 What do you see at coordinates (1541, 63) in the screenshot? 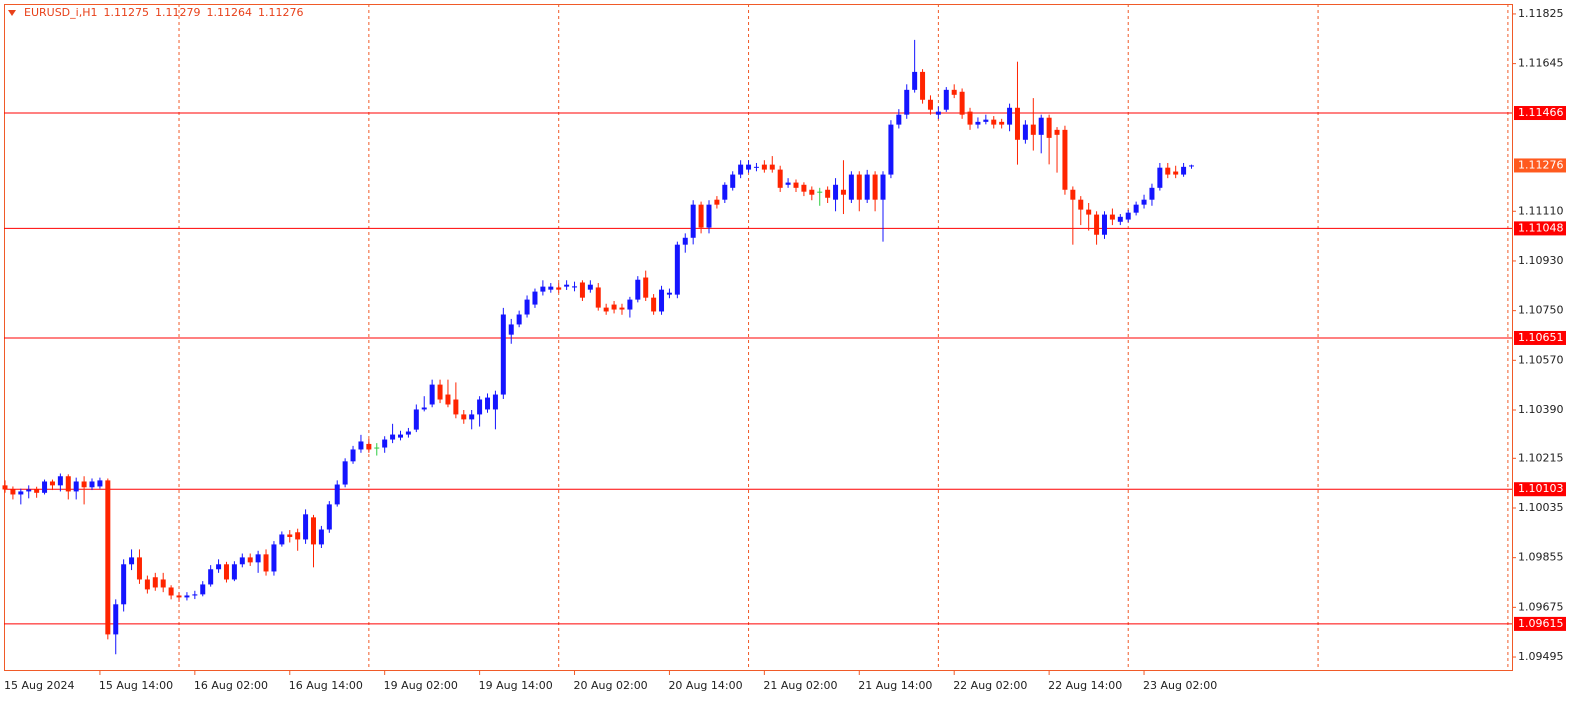
I see `y-tick-label: 1.11645` at bounding box center [1541, 63].